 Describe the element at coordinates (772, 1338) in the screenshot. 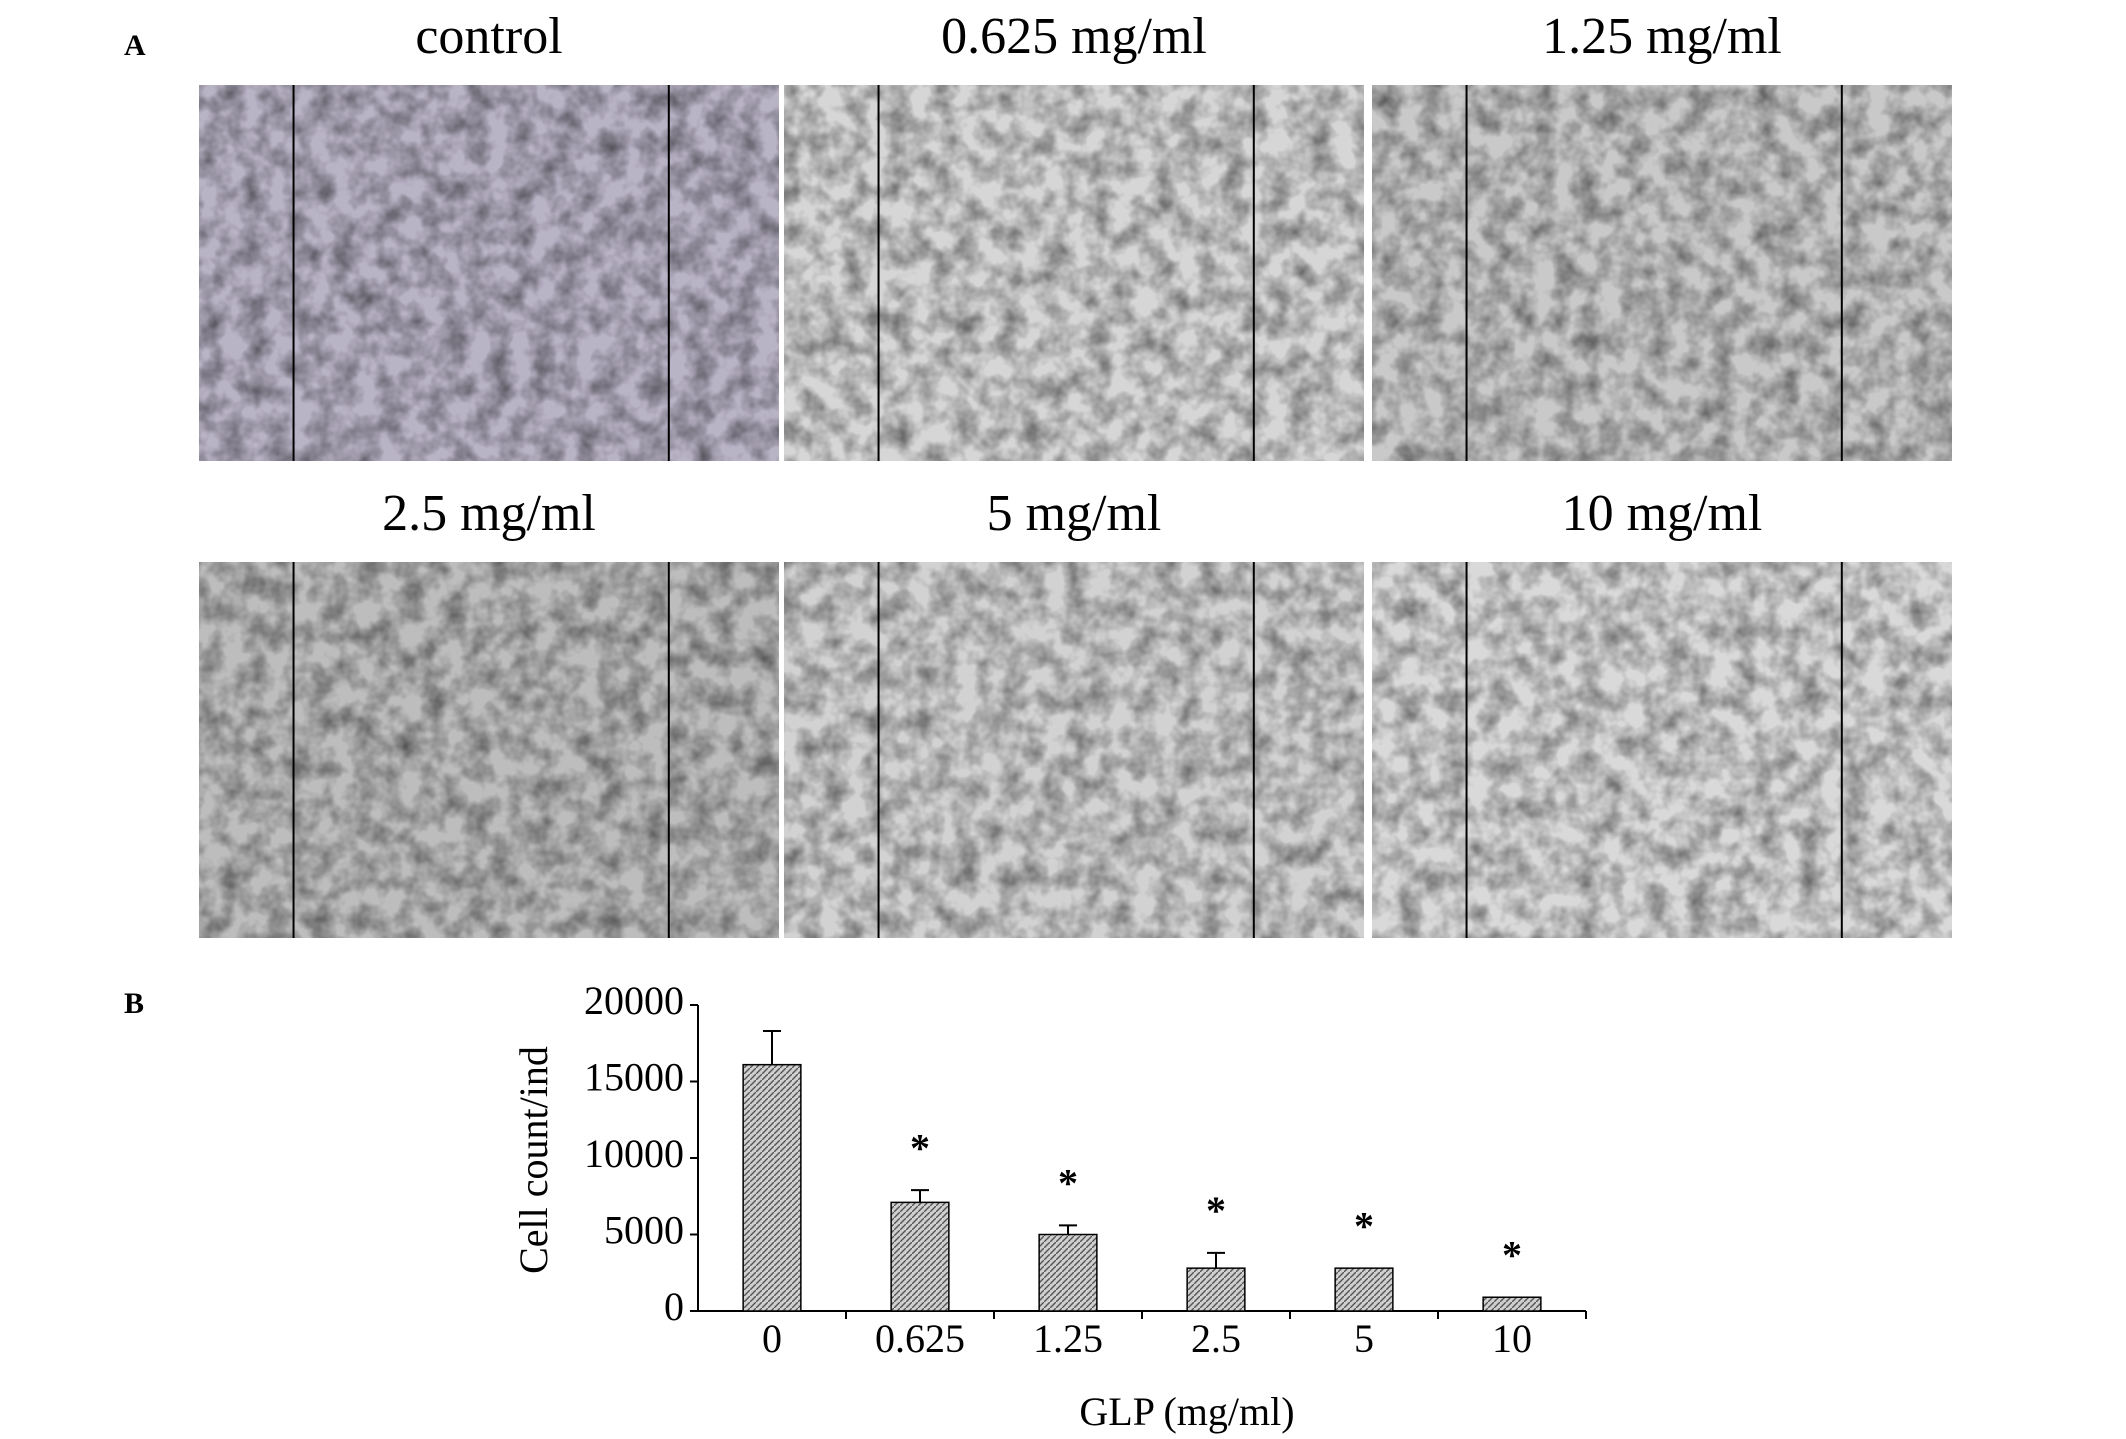

I see `x-tick-label: 0` at that location.